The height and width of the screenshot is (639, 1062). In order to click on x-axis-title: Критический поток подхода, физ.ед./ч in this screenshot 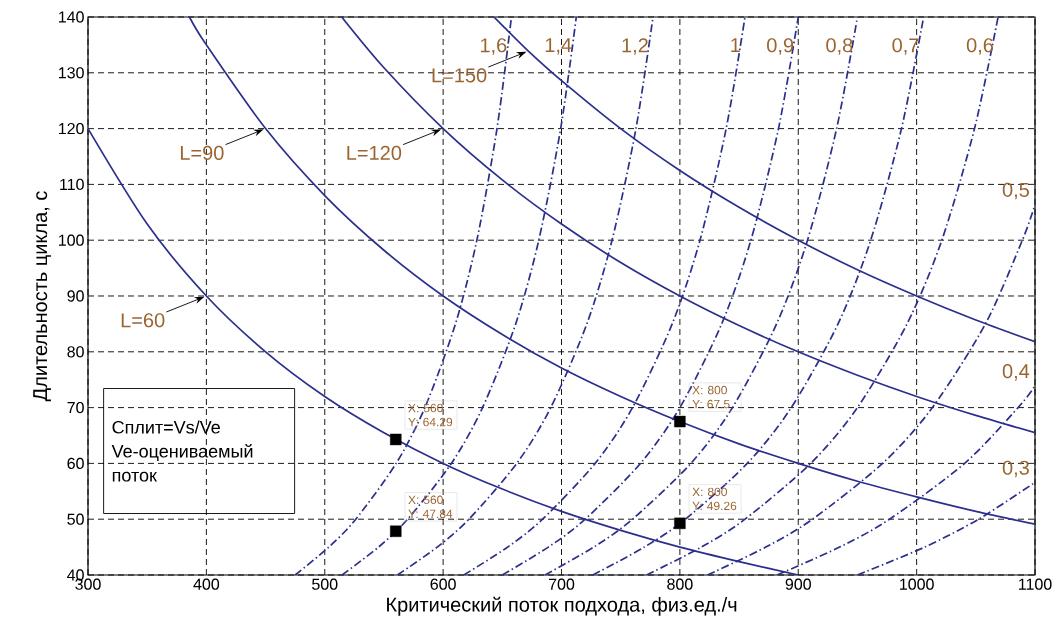, I will do `click(562, 606)`.